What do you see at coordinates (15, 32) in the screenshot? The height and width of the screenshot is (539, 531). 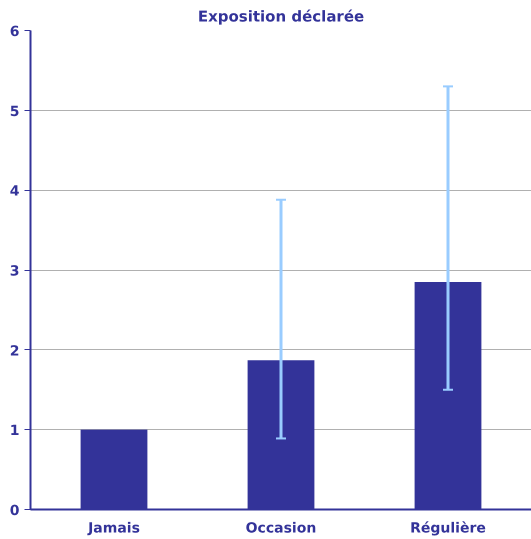 I see `y-tick-label: 6` at bounding box center [15, 32].